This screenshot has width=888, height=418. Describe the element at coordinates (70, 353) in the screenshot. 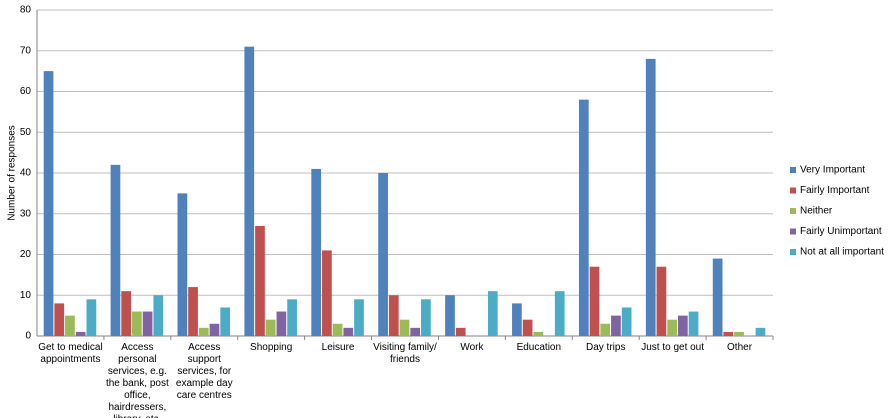

I see `x-tick-label: Get to medical appointments` at that location.